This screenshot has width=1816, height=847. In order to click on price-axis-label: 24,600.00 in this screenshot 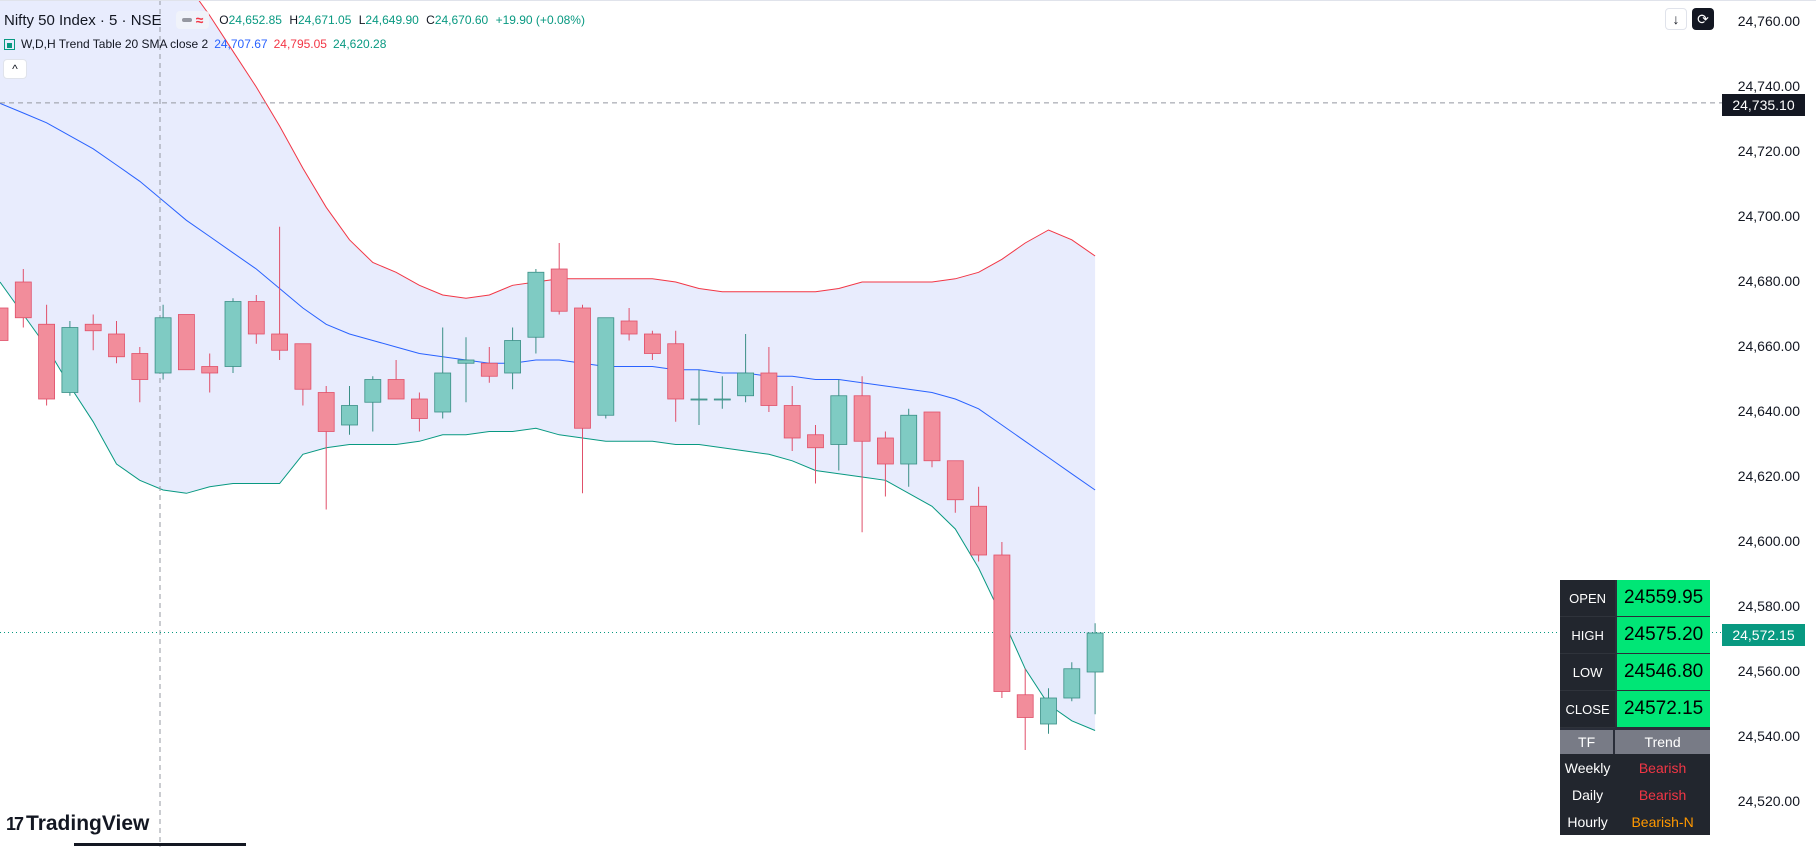, I will do `click(1768, 541)`.